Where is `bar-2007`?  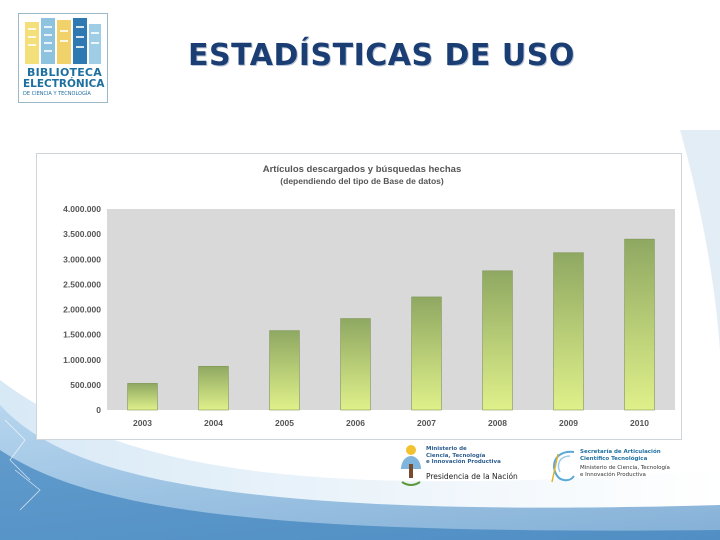
bar-2007 is located at coordinates (426, 353).